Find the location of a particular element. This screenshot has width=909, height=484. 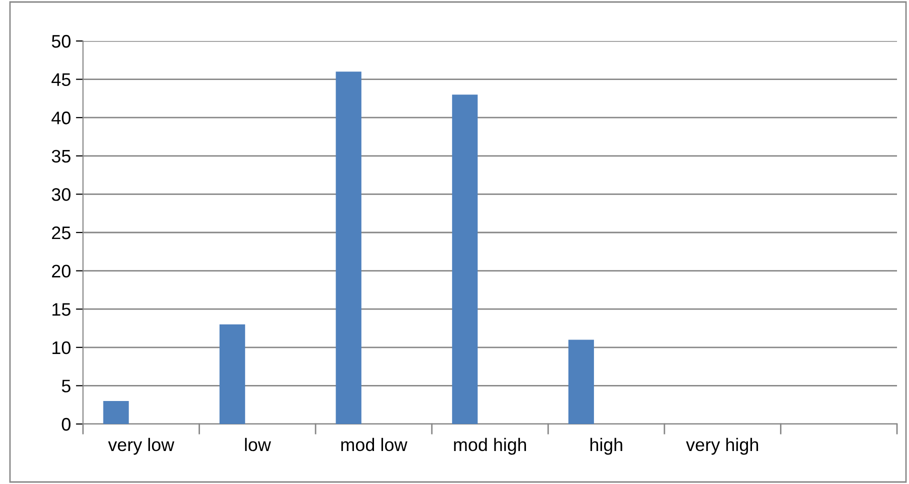

y-tick-label: 30 is located at coordinates (61, 194).